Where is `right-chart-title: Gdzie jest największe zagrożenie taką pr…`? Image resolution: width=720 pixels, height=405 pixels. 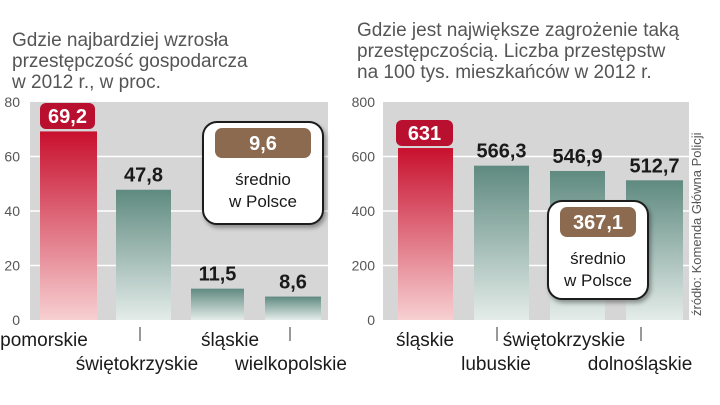 right-chart-title: Gdzie jest największe zagrożenie taką pr… is located at coordinates (518, 51).